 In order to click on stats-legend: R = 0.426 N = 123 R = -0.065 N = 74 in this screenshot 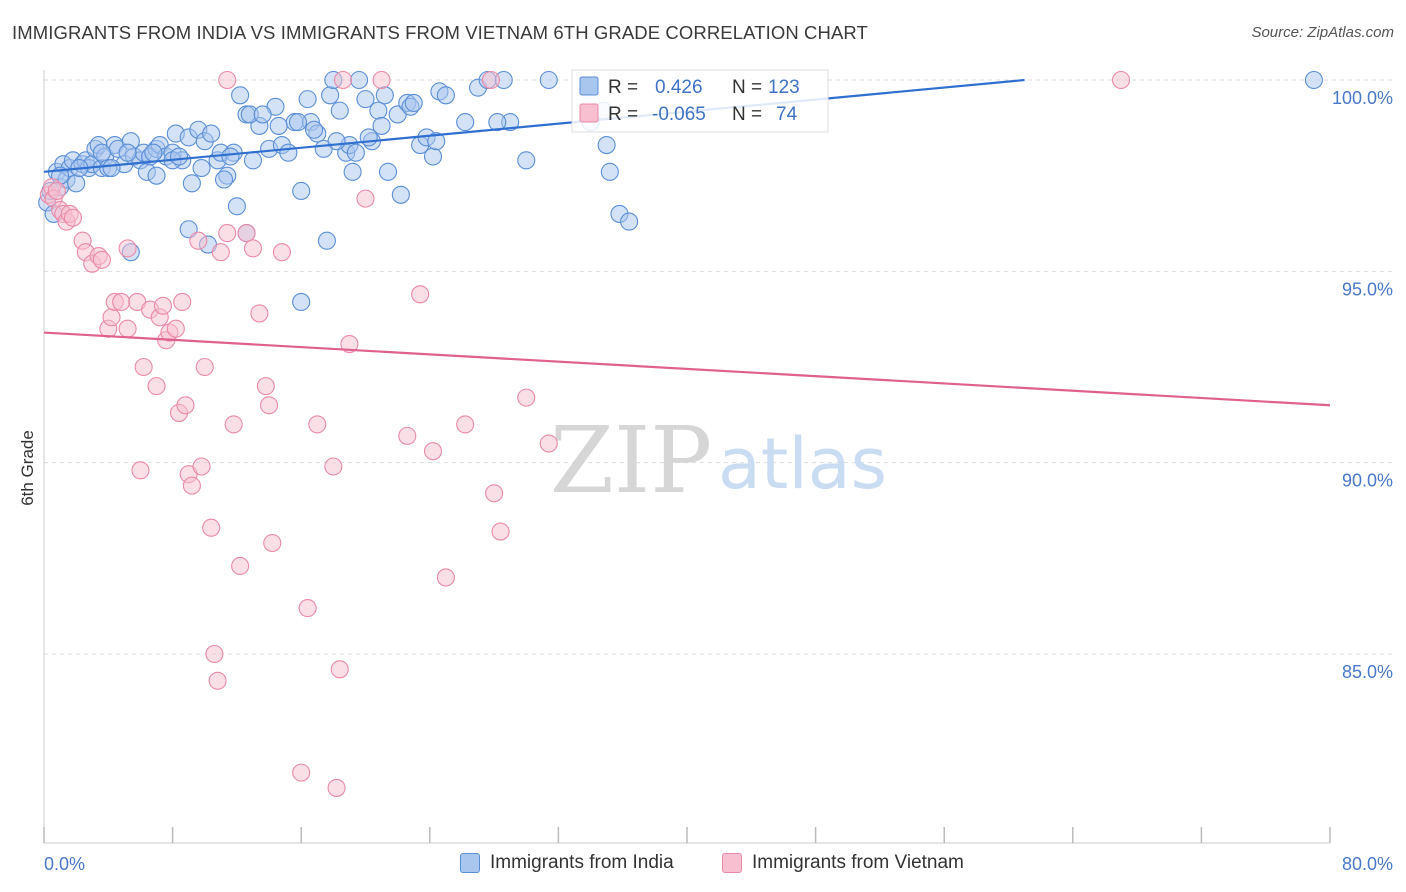, I will do `click(700, 101)`.